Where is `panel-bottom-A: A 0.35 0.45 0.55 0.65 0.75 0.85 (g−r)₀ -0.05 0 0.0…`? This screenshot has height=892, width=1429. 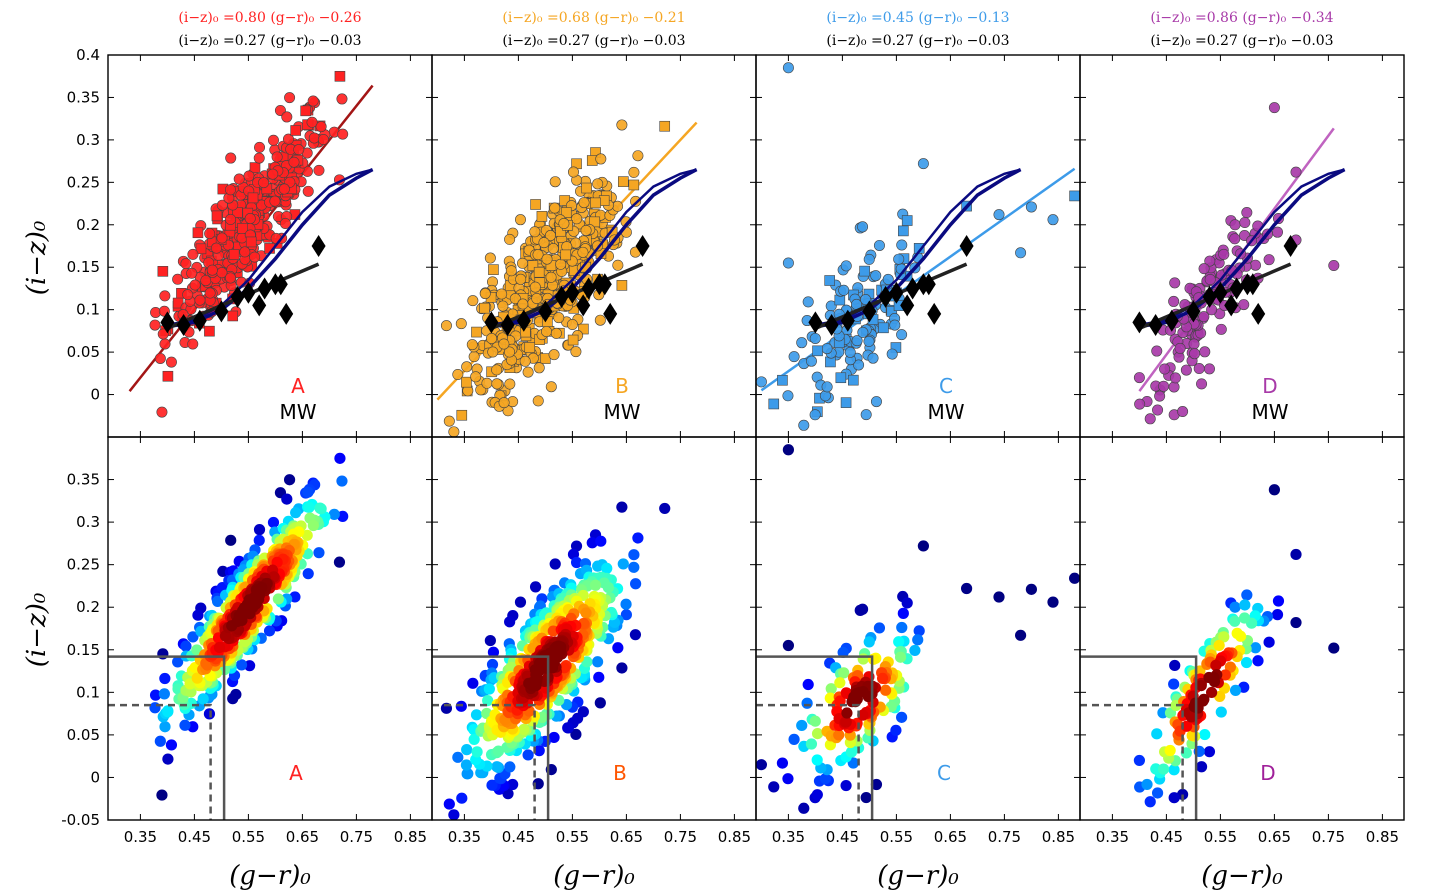
panel-bottom-A: A 0.35 0.45 0.55 0.65 0.75 0.85 (g−r)₀ -0.05 0 0.0… is located at coordinates (247, 663).